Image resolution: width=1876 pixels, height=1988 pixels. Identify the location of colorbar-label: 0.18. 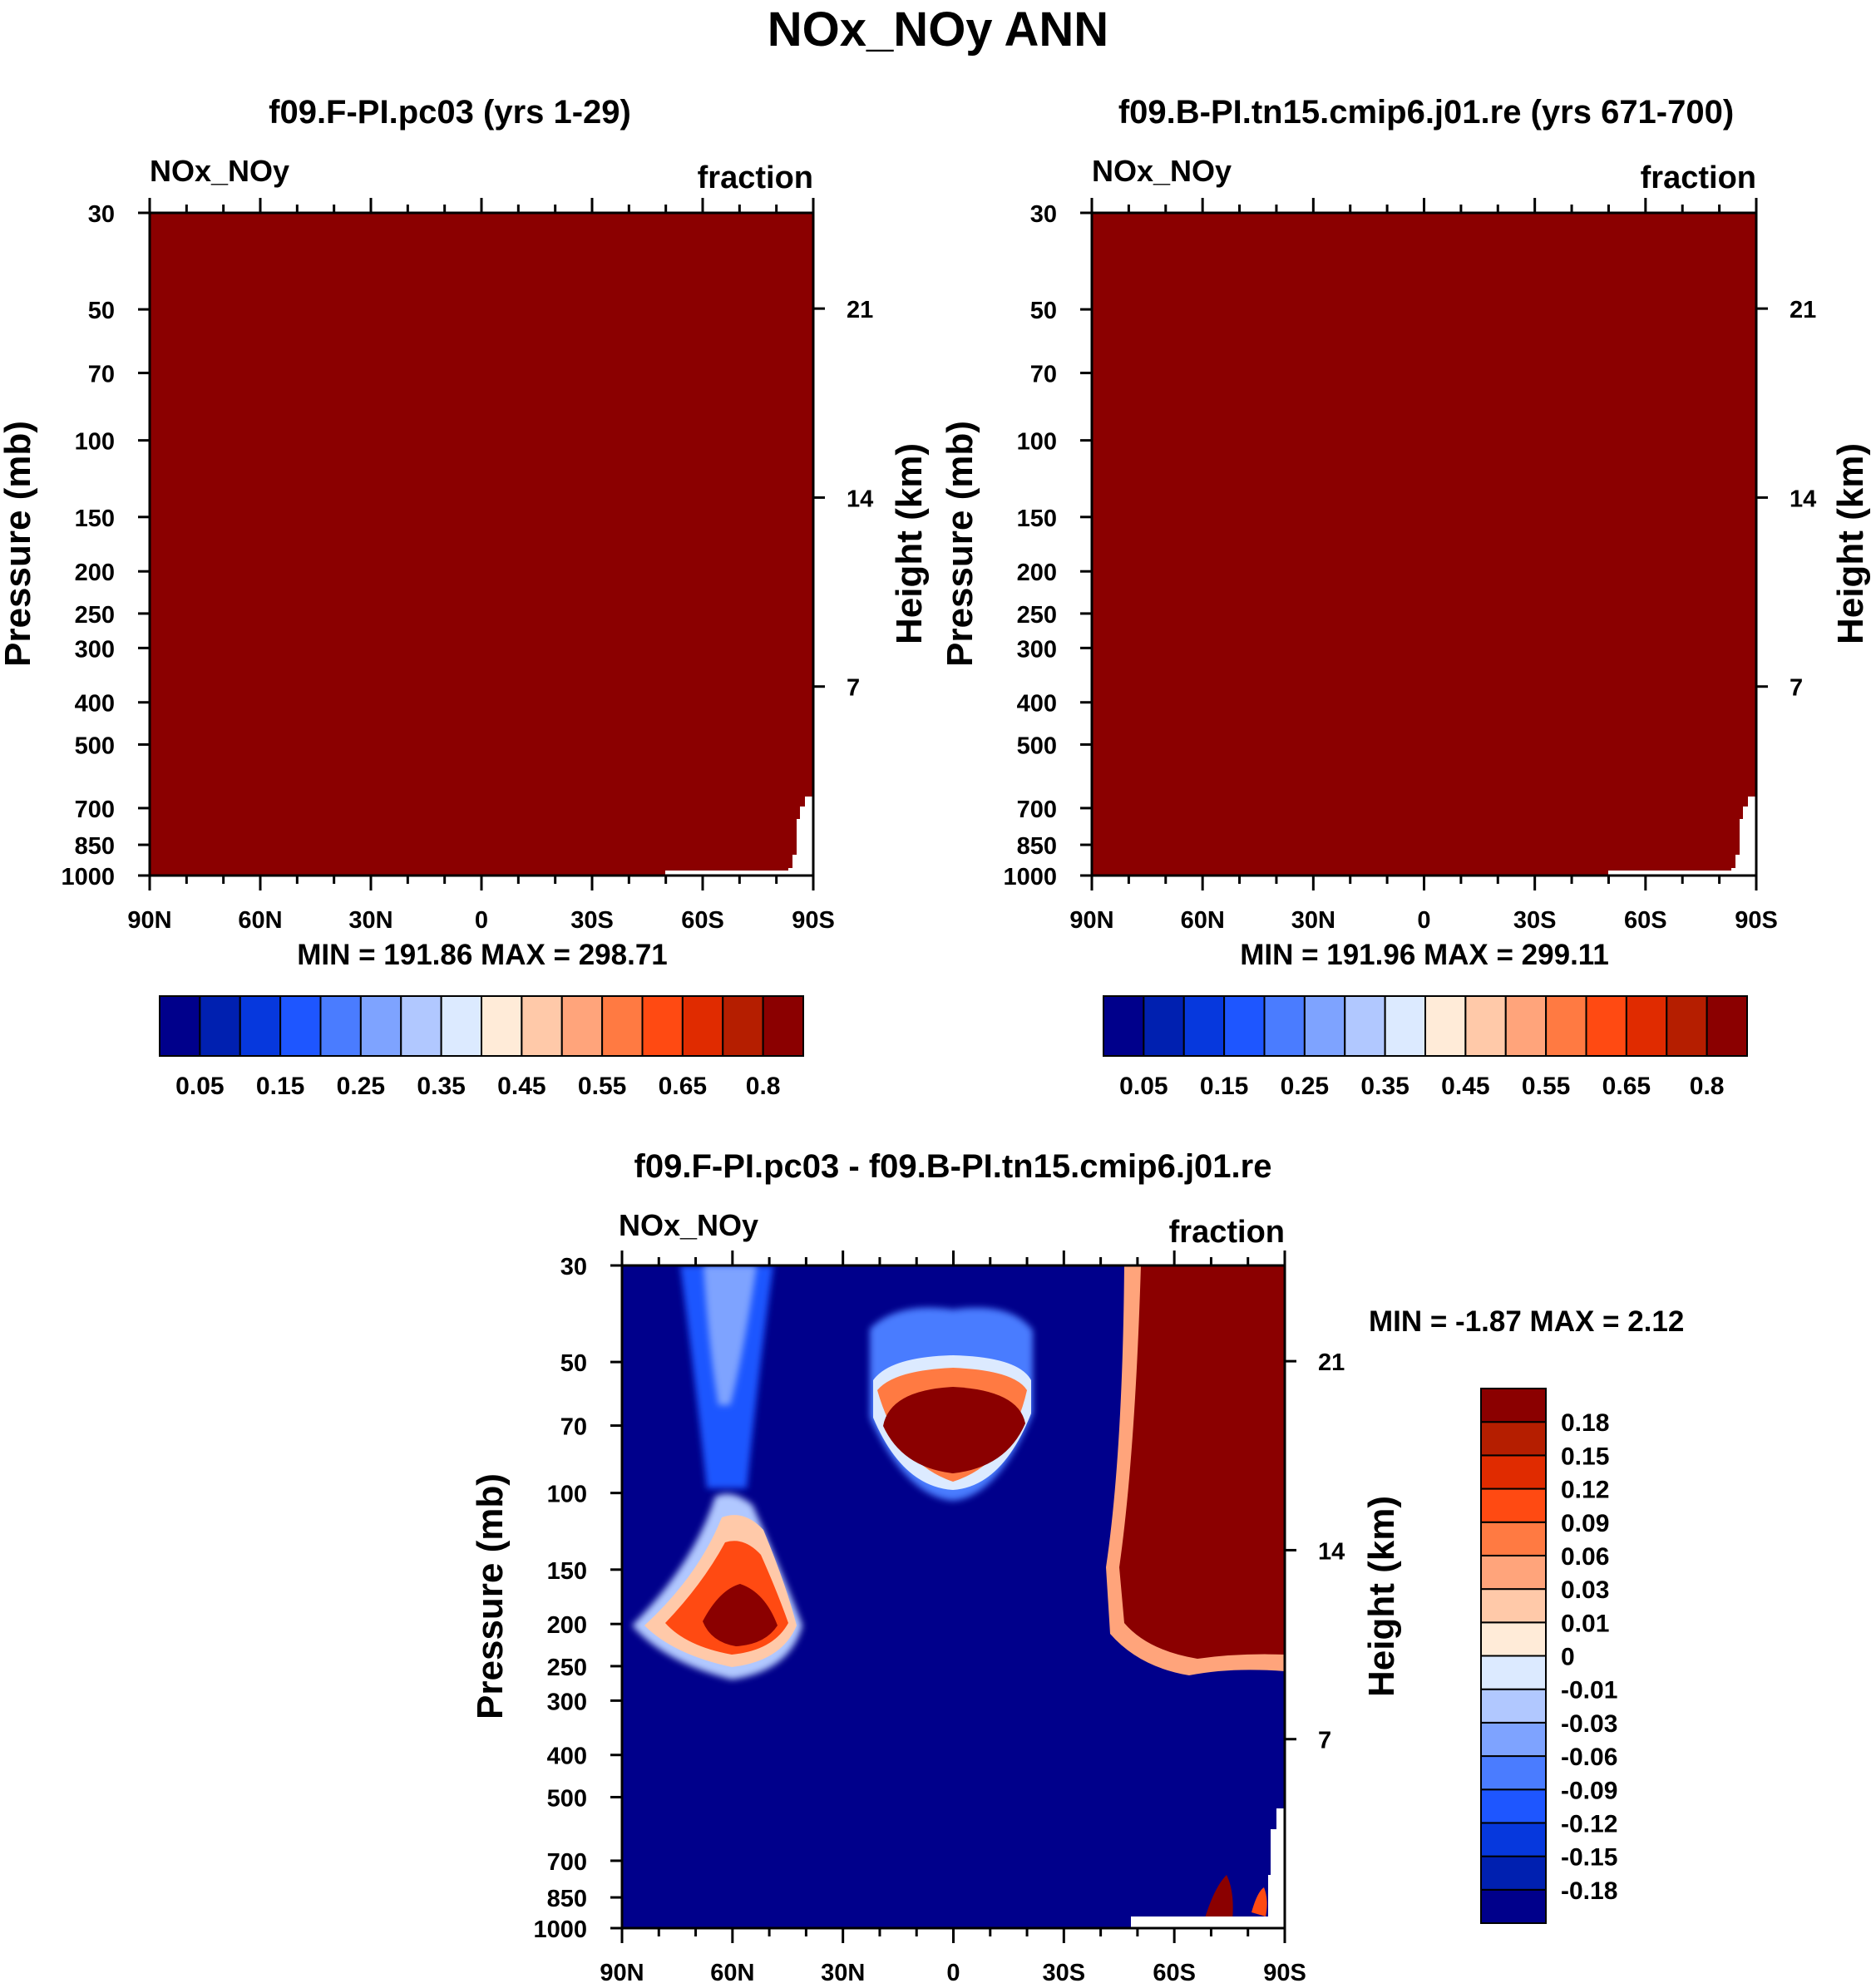
(1585, 1423).